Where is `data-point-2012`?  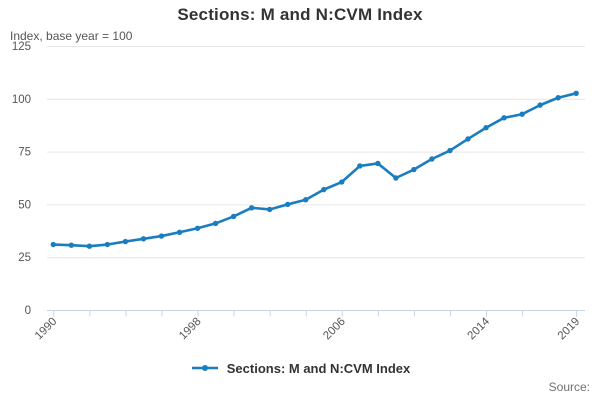
data-point-2012 is located at coordinates (450, 150).